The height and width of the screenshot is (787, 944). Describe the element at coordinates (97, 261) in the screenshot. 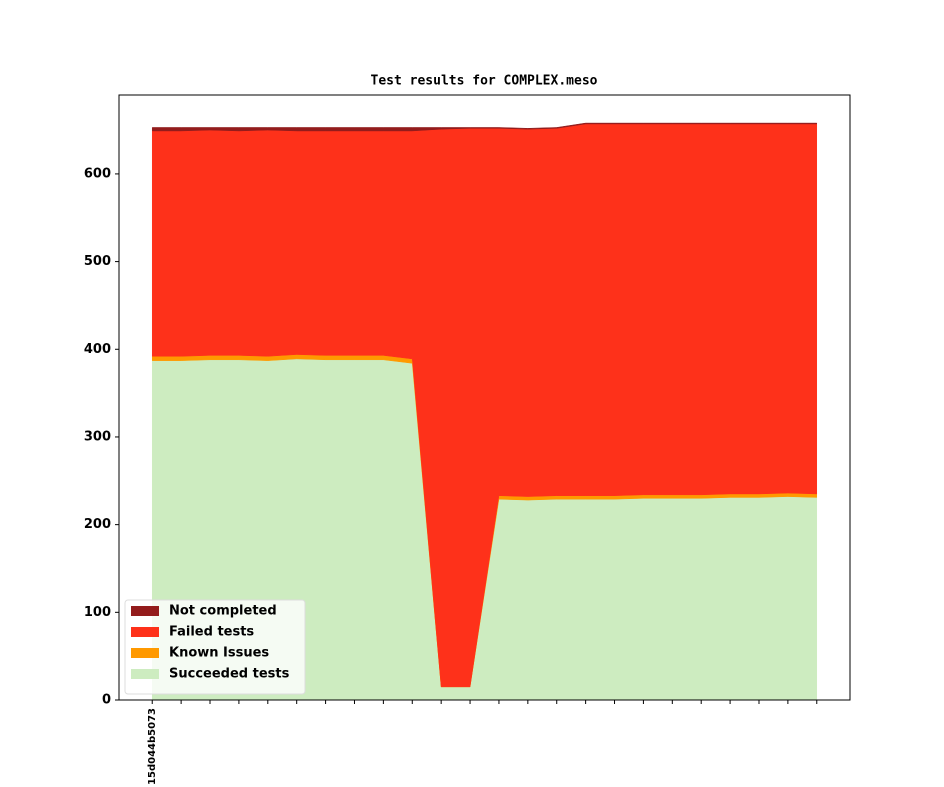

I see `y-tick-label: 500` at that location.